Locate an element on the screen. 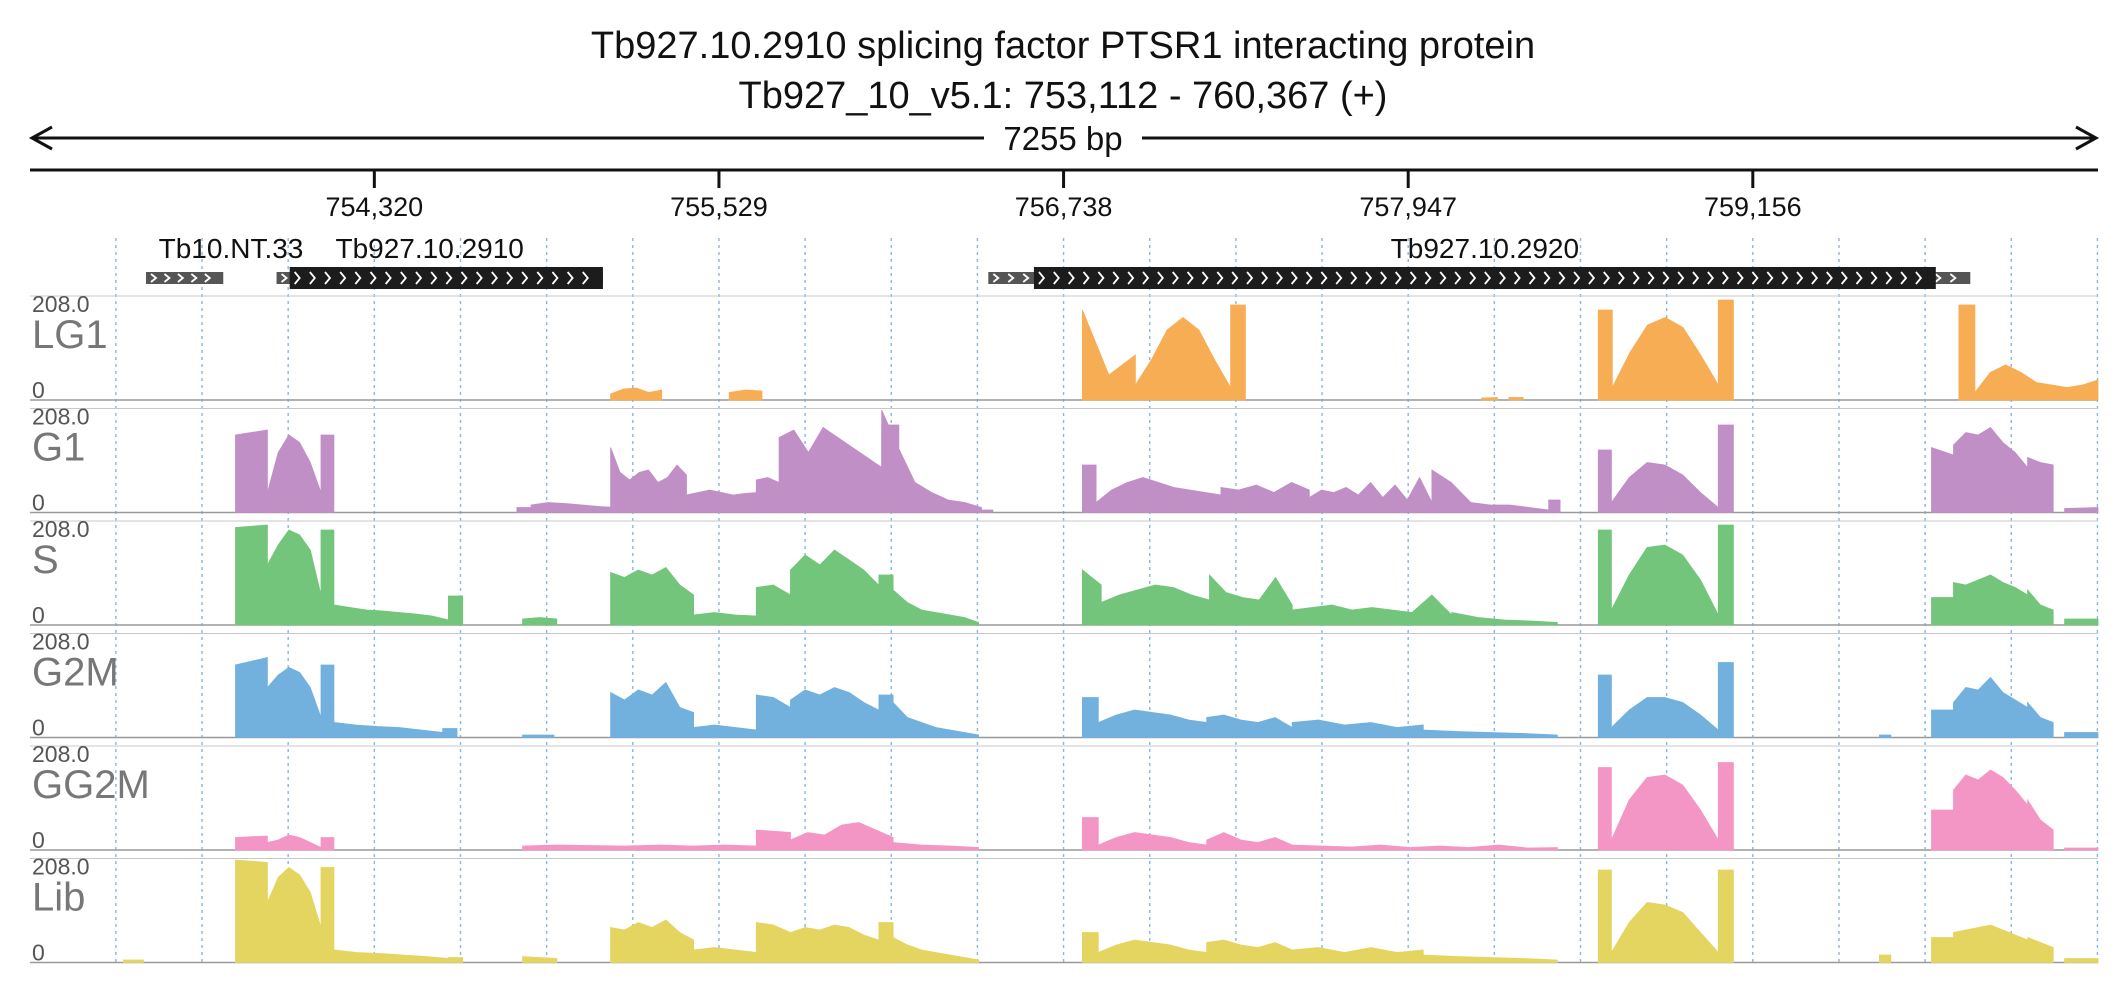 The width and height of the screenshot is (2126, 1000). tick-label: 755,529 is located at coordinates (719, 207).